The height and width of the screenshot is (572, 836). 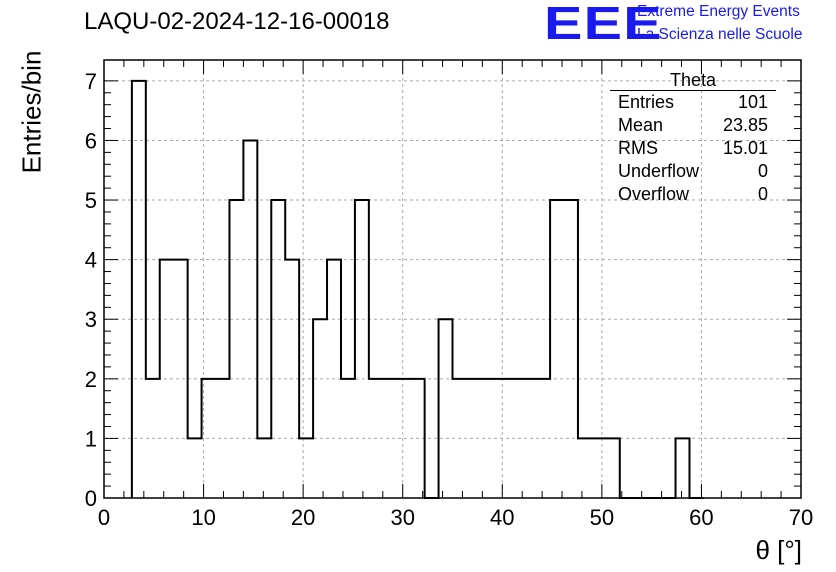 What do you see at coordinates (91, 81) in the screenshot?
I see `y-tick-label: 7` at bounding box center [91, 81].